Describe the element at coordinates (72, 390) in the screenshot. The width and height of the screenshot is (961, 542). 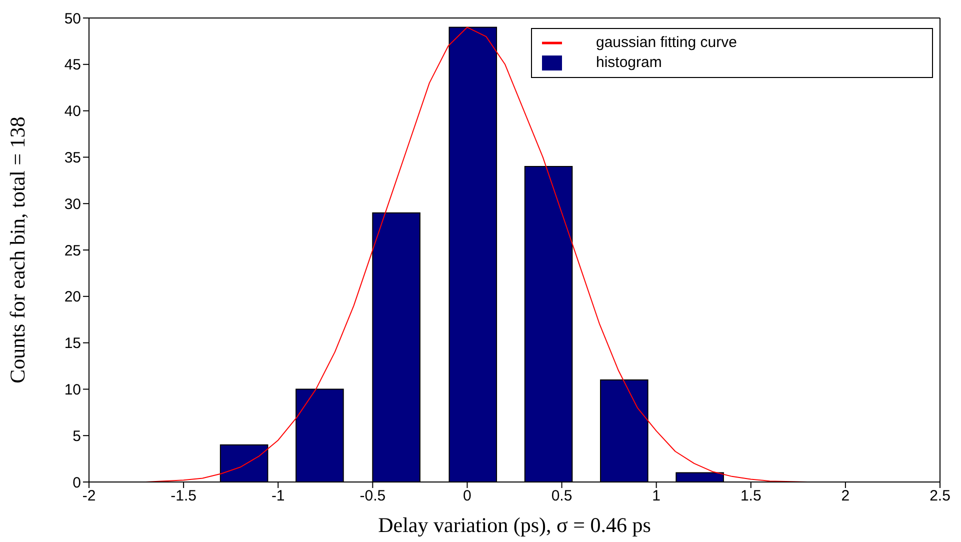
I see `y-tick-label: 10` at that location.